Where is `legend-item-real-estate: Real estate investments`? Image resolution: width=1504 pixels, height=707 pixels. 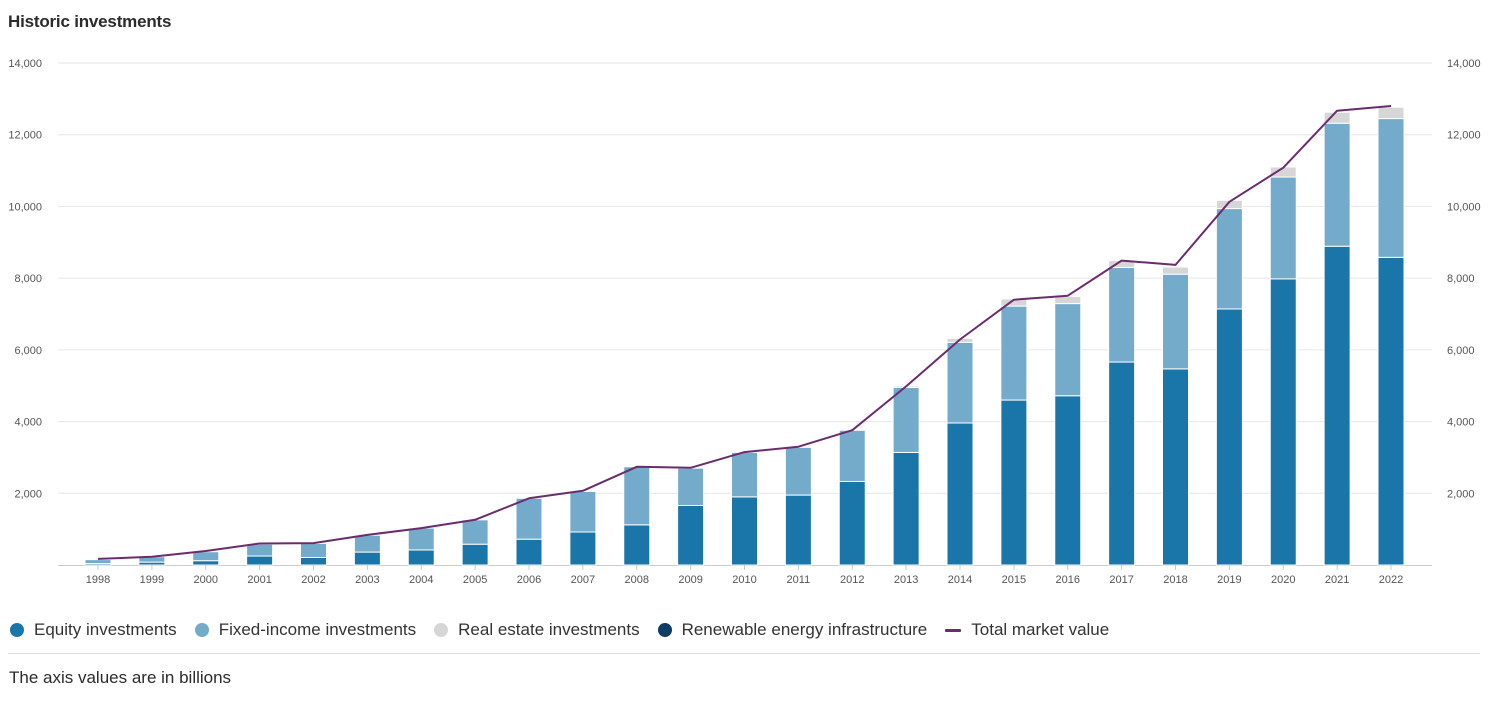
legend-item-real-estate: Real estate investments is located at coordinates (537, 630).